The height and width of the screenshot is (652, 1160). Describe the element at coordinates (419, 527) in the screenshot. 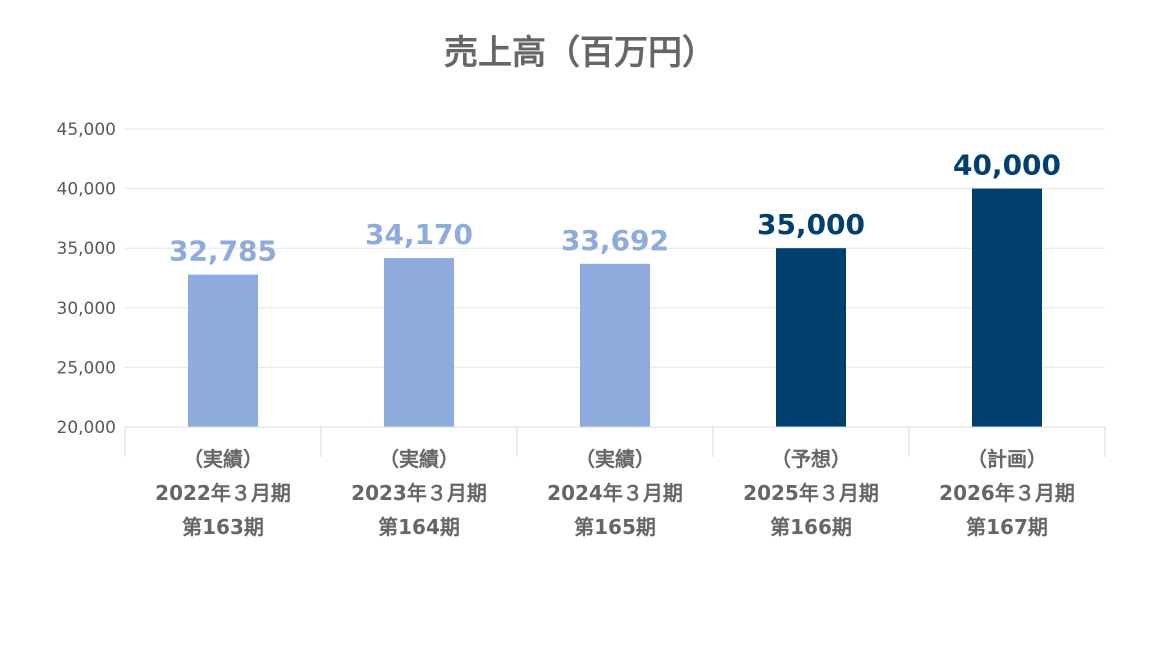

I see `x-tick-label: 第164期` at that location.